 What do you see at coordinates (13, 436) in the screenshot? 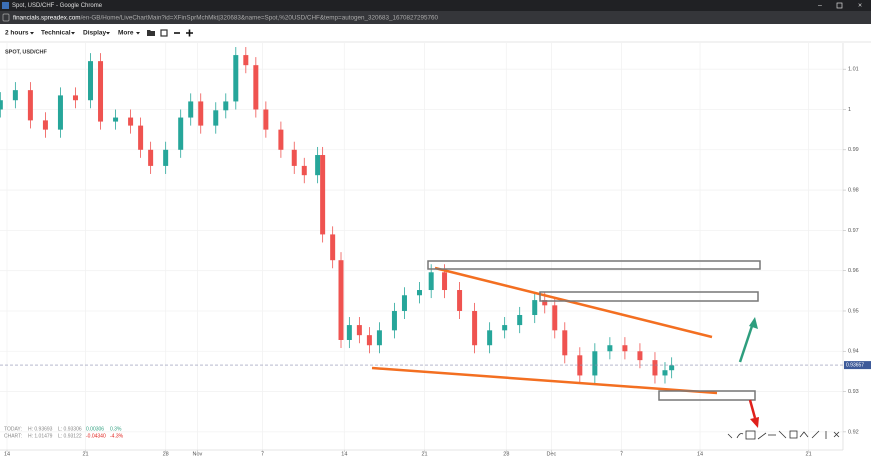
I see `stat-label: CHART:` at bounding box center [13, 436].